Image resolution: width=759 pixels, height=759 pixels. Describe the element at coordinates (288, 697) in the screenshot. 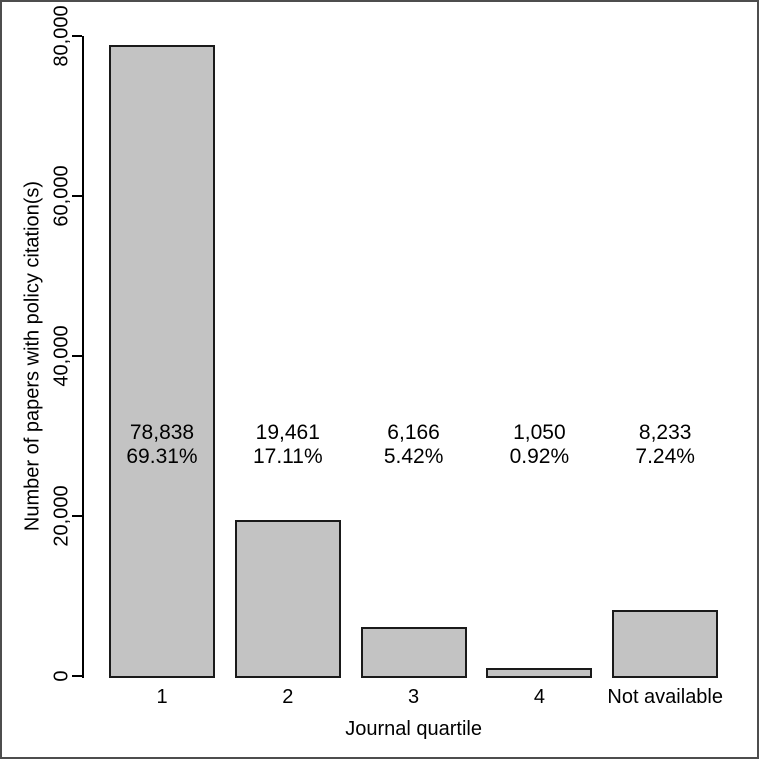

I see `x-category-label-2: 2` at that location.